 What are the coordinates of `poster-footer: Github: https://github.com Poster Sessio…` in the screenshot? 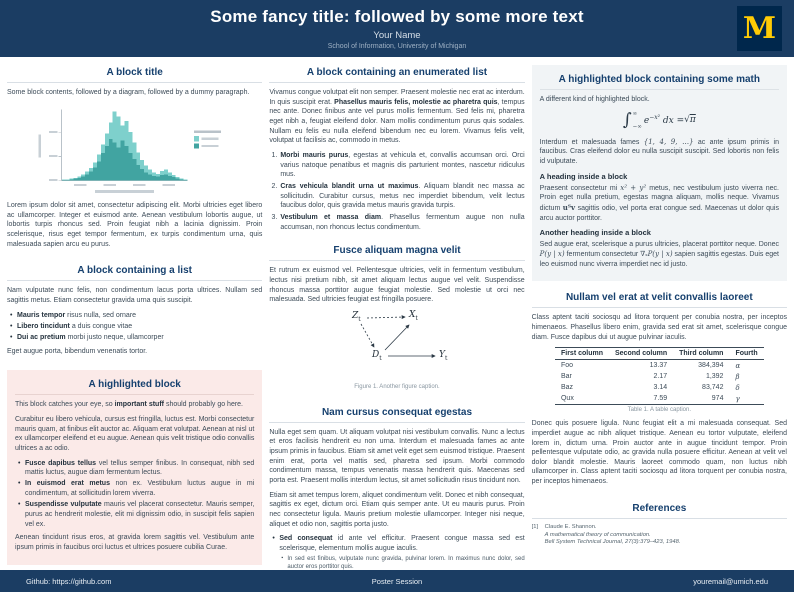 It's located at (397, 581).